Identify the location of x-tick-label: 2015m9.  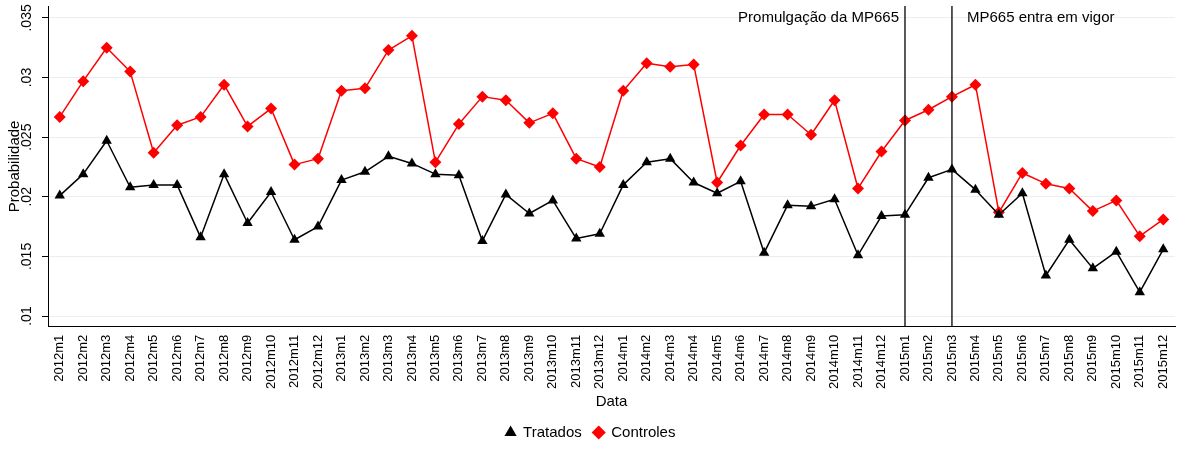
(1092, 358).